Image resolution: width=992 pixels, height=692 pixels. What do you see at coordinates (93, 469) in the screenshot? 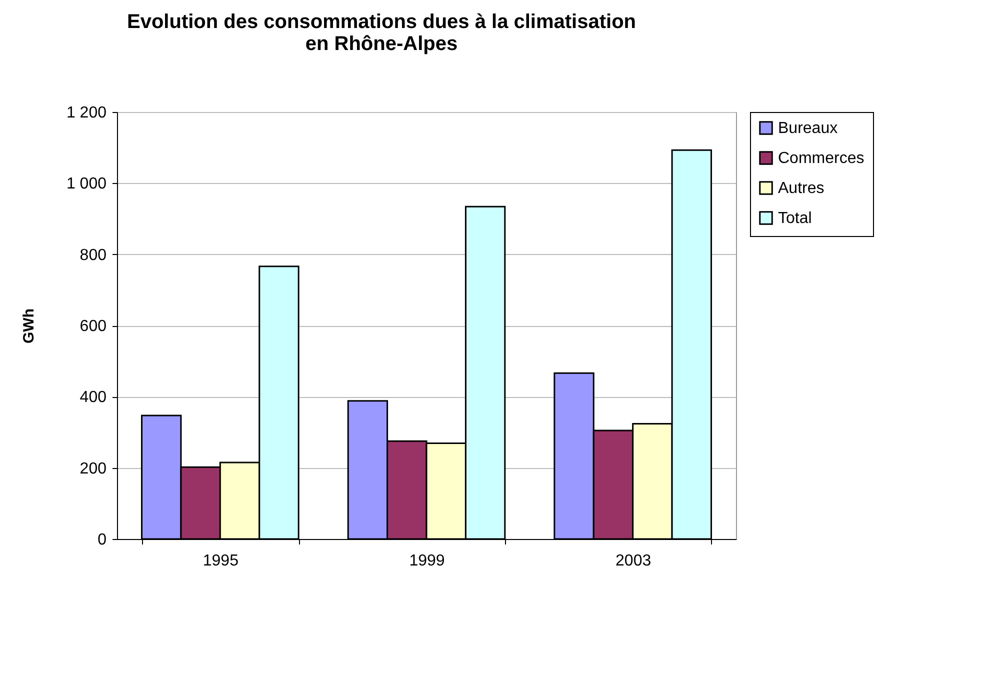
I see `y-tick-label: 200` at bounding box center [93, 469].